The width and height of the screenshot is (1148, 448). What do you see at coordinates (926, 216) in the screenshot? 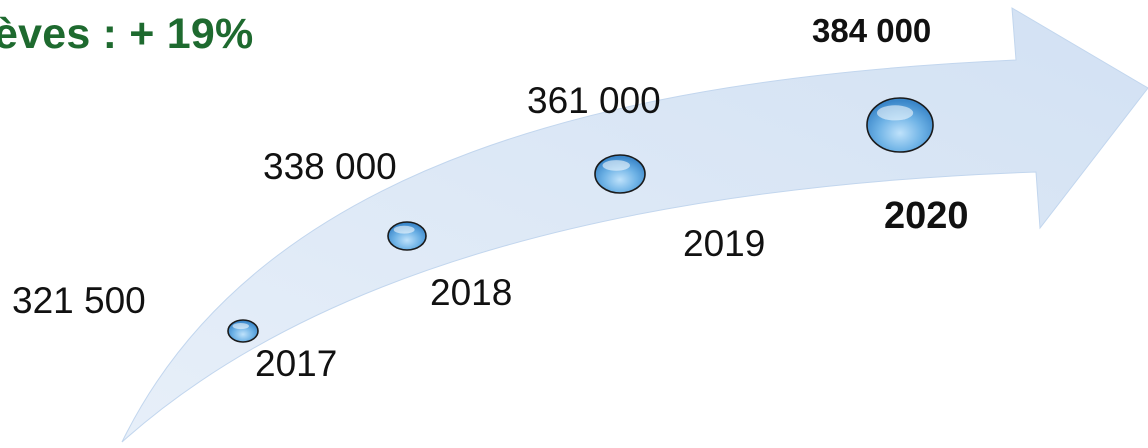
I see `year-label-2020: 2020` at bounding box center [926, 216].